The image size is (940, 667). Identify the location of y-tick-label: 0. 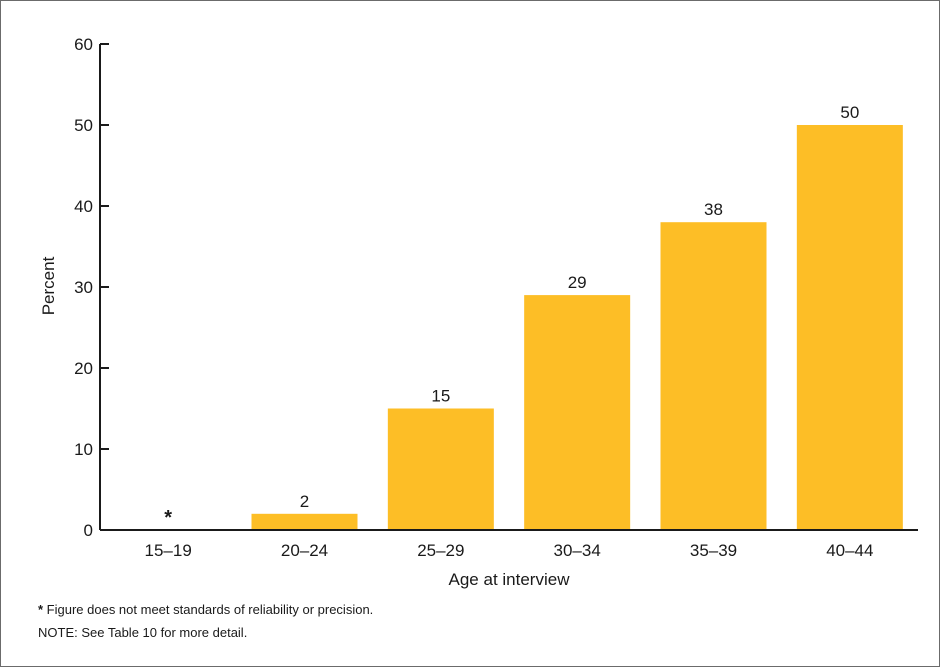
(88, 530).